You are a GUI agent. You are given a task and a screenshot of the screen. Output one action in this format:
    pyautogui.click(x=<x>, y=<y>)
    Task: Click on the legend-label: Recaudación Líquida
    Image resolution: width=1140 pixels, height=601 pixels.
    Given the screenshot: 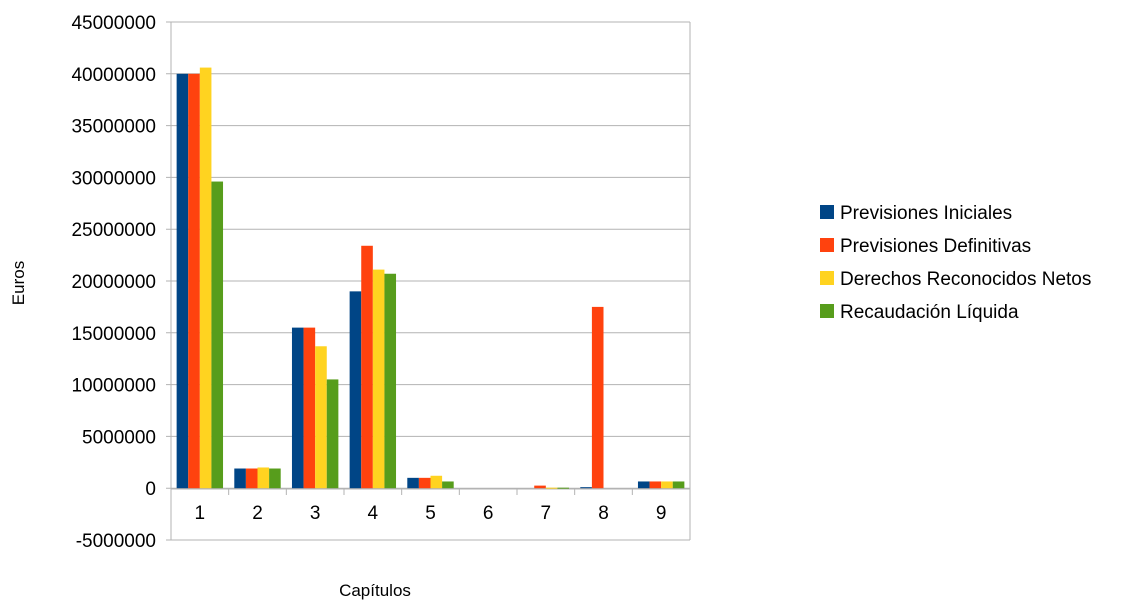 What is the action you would take?
    pyautogui.click(x=929, y=312)
    